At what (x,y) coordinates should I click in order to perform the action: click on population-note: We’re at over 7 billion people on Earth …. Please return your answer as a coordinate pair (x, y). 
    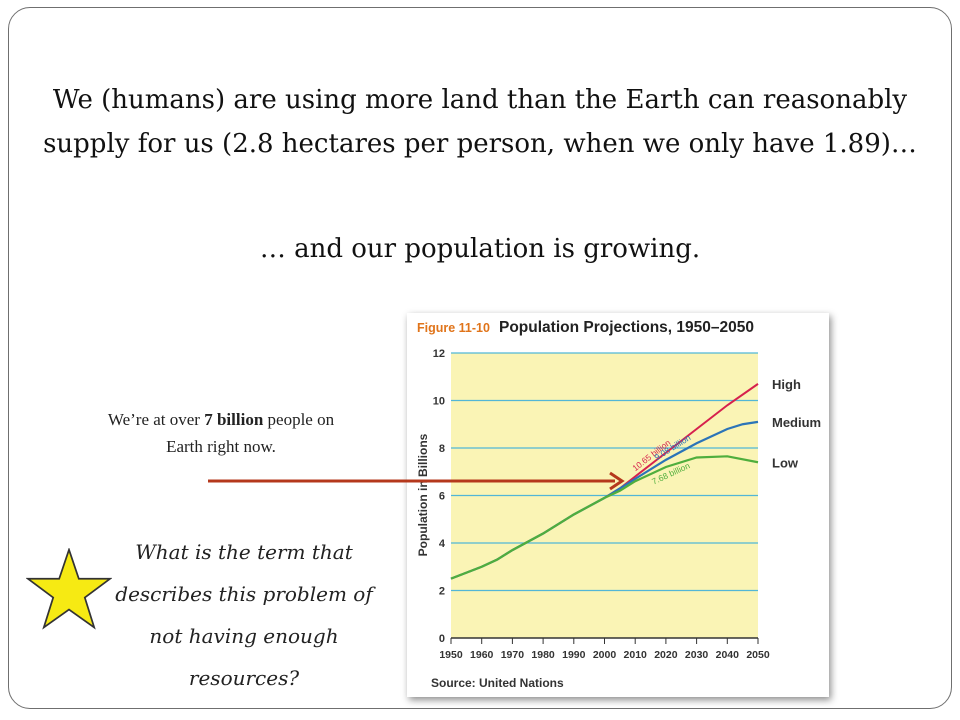
    Looking at the image, I should click on (221, 433).